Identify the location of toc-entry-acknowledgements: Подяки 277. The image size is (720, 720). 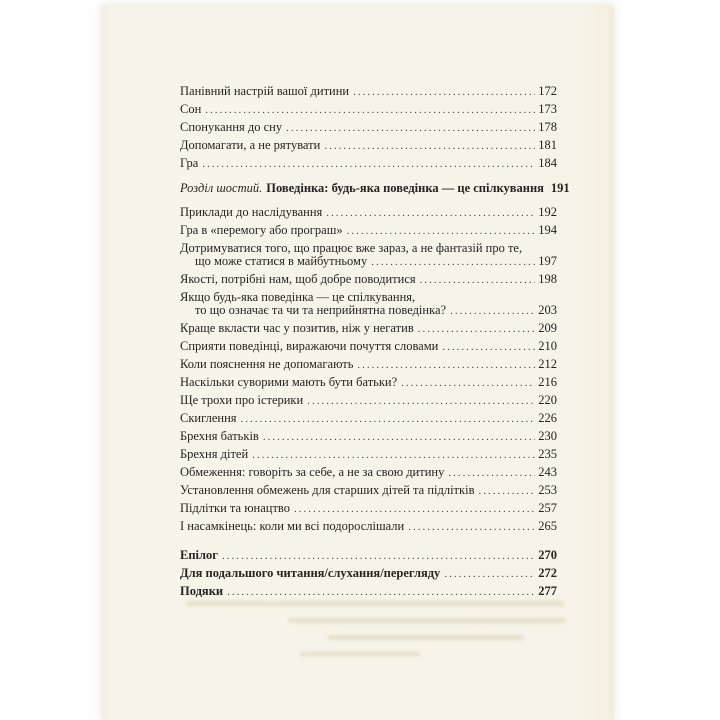
(368, 592).